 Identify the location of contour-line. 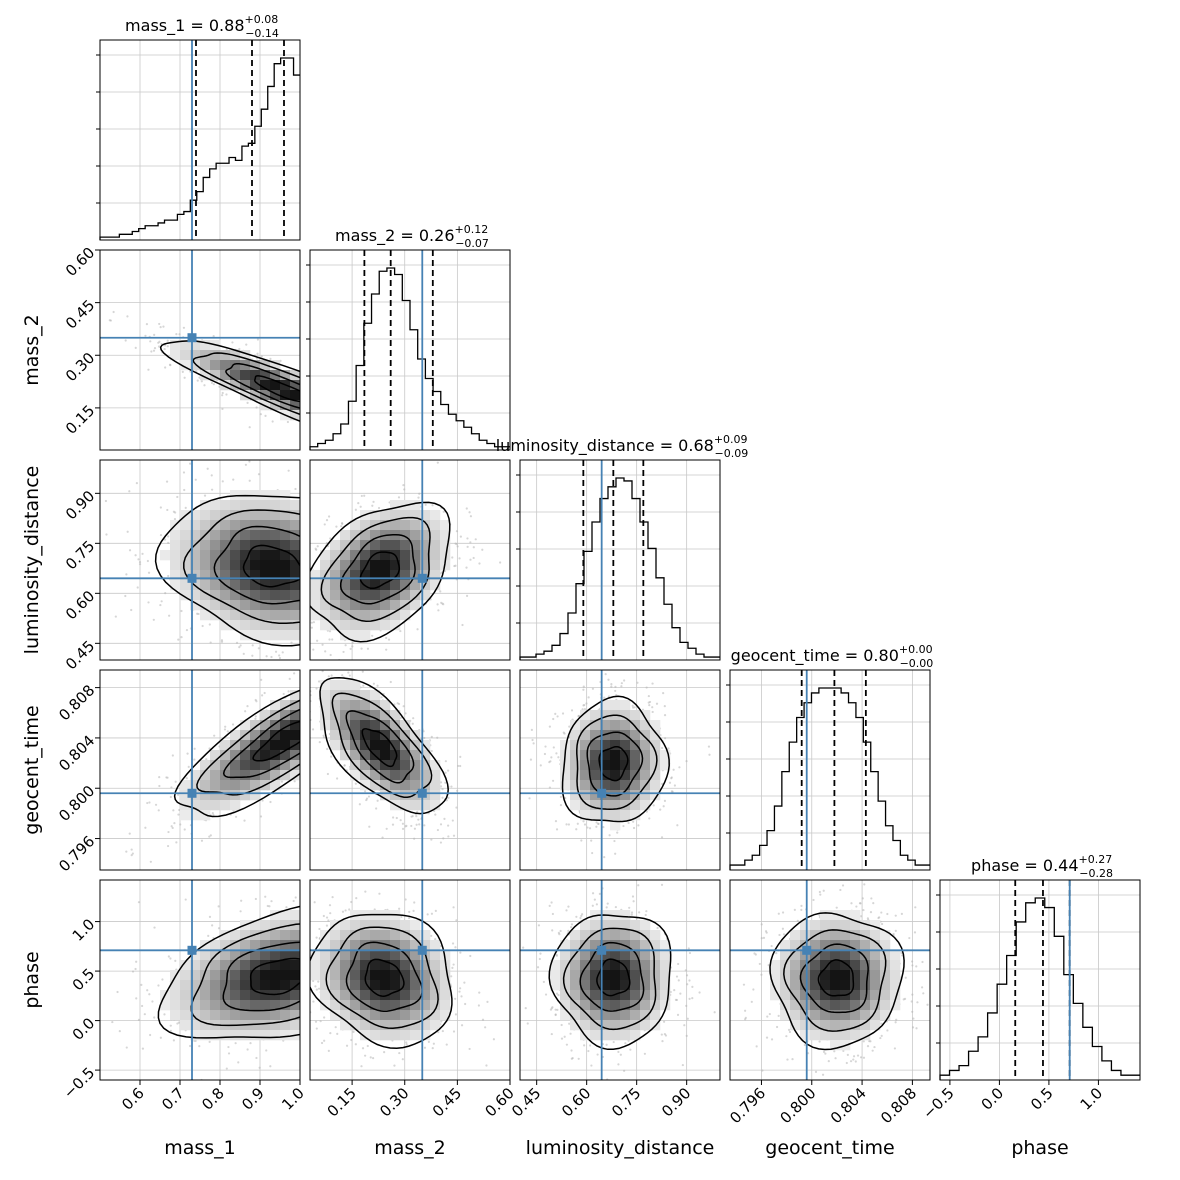
(229, 381).